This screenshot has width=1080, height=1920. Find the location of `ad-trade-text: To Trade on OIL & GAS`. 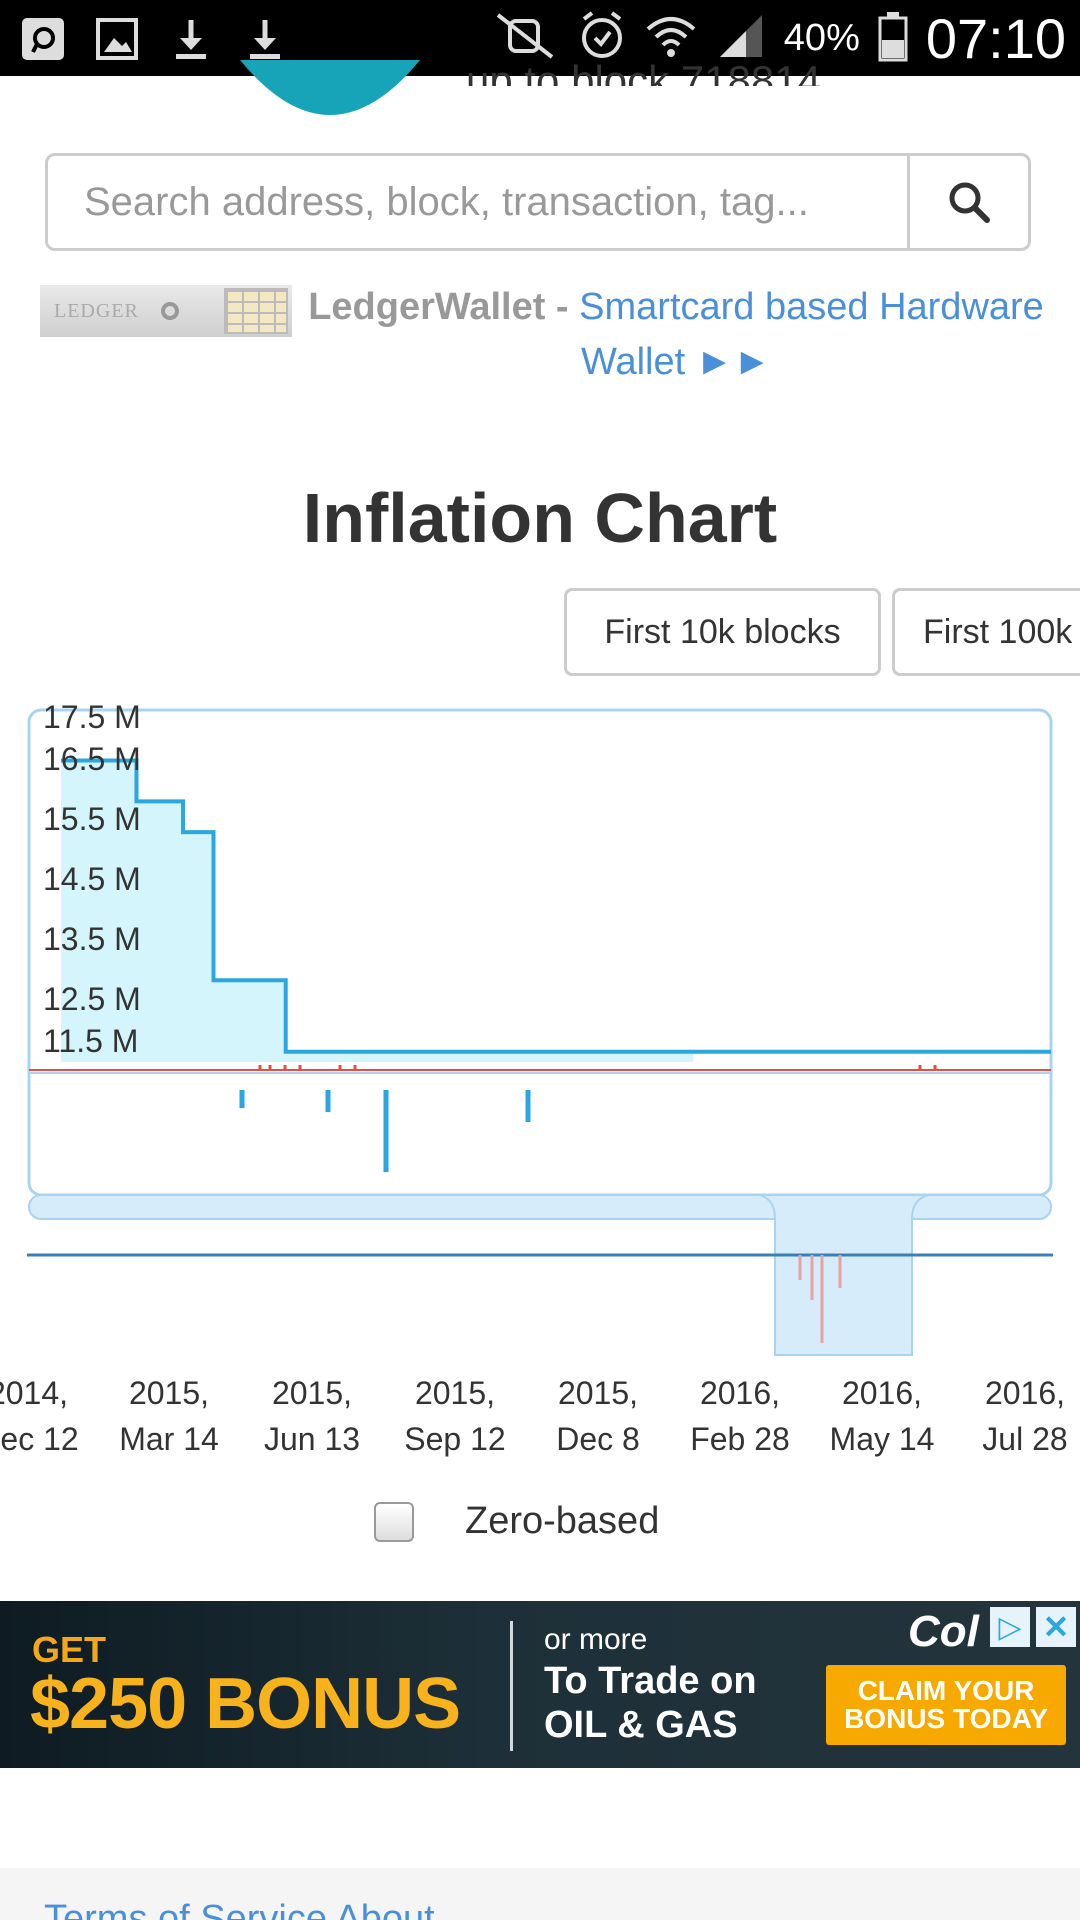

ad-trade-text: To Trade on OIL & GAS is located at coordinates (650, 1703).